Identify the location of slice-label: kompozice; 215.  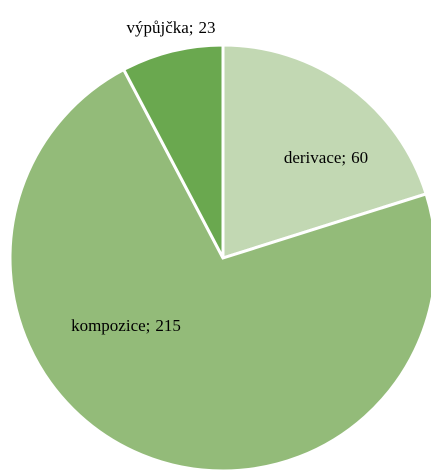
(126, 325).